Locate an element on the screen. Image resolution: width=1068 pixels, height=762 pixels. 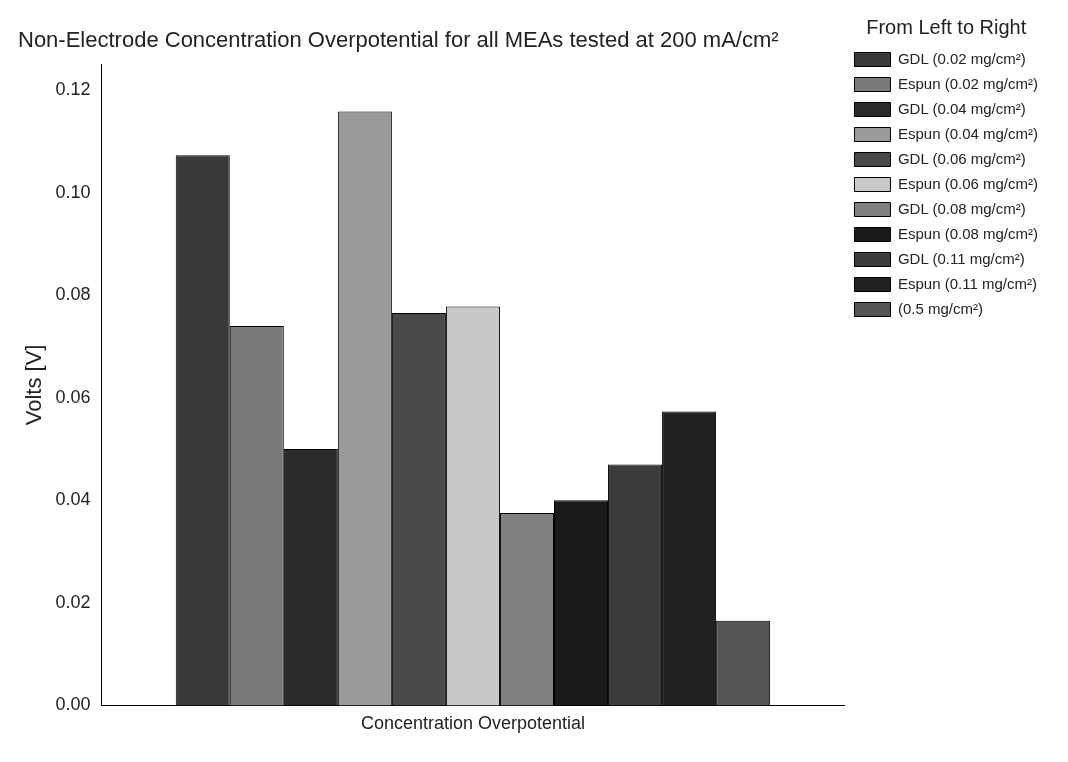
x-tick-label: Concentration Overpotential is located at coordinates (473, 723).